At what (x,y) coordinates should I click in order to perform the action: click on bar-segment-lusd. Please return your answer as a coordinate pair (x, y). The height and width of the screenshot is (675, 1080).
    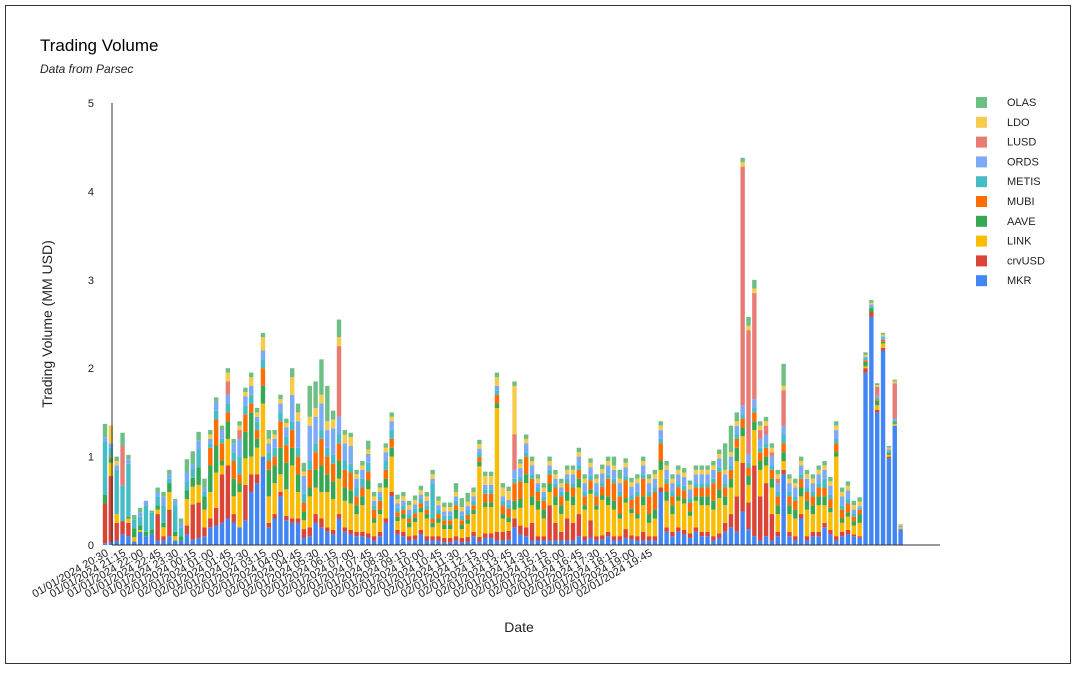
    Looking at the image, I should click on (748, 392).